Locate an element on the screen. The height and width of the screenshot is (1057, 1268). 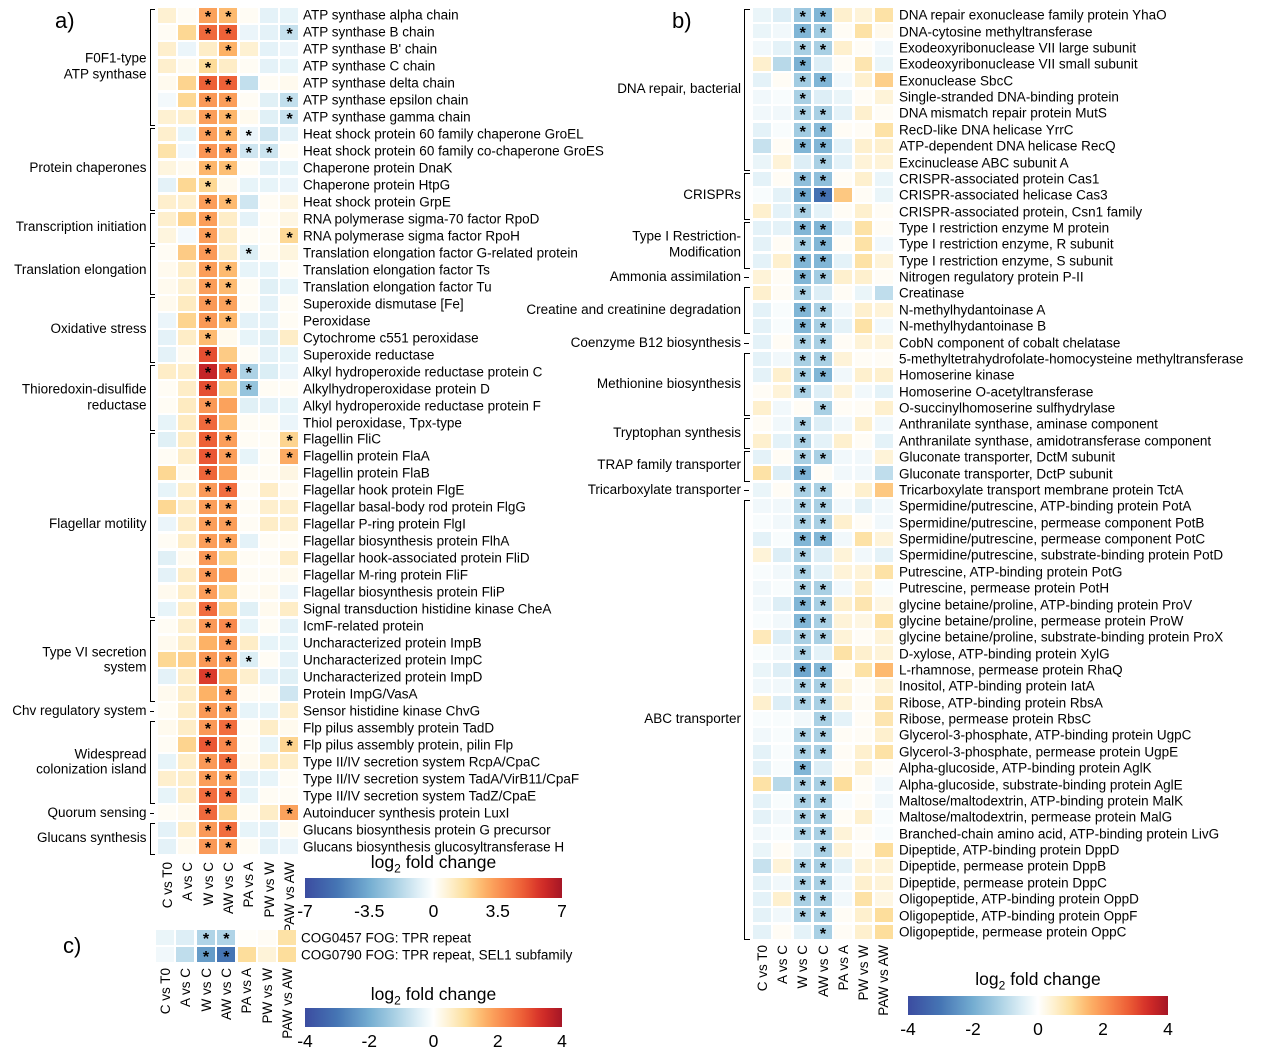
colorbar-tick: -3.5 is located at coordinates (369, 911).